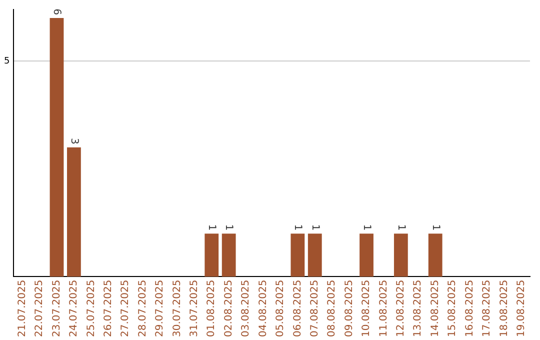 This screenshot has height=340, width=540. I want to click on x-tick-label: 13.08.2025, so click(418, 309).